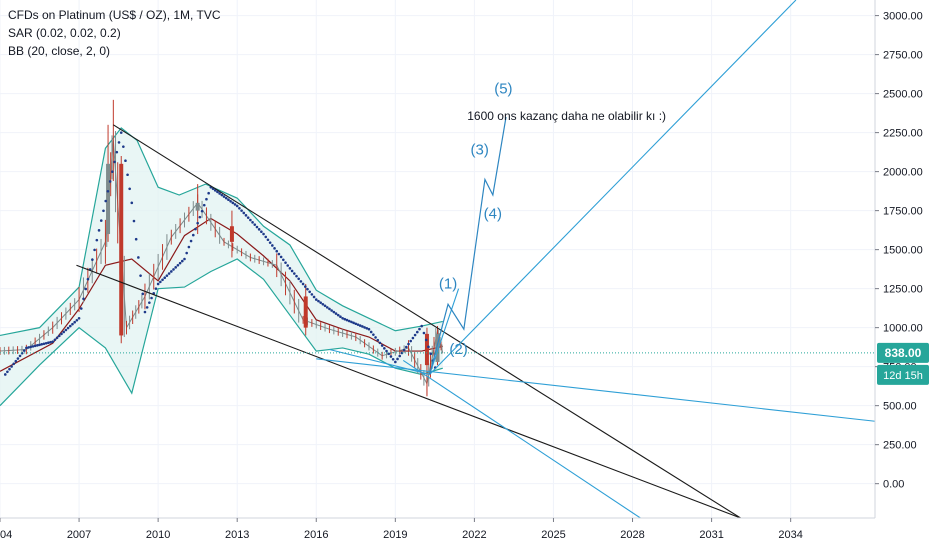 Image resolution: width=932 pixels, height=555 pixels. Describe the element at coordinates (903, 374) in the screenshot. I see `countdown-tag` at that location.